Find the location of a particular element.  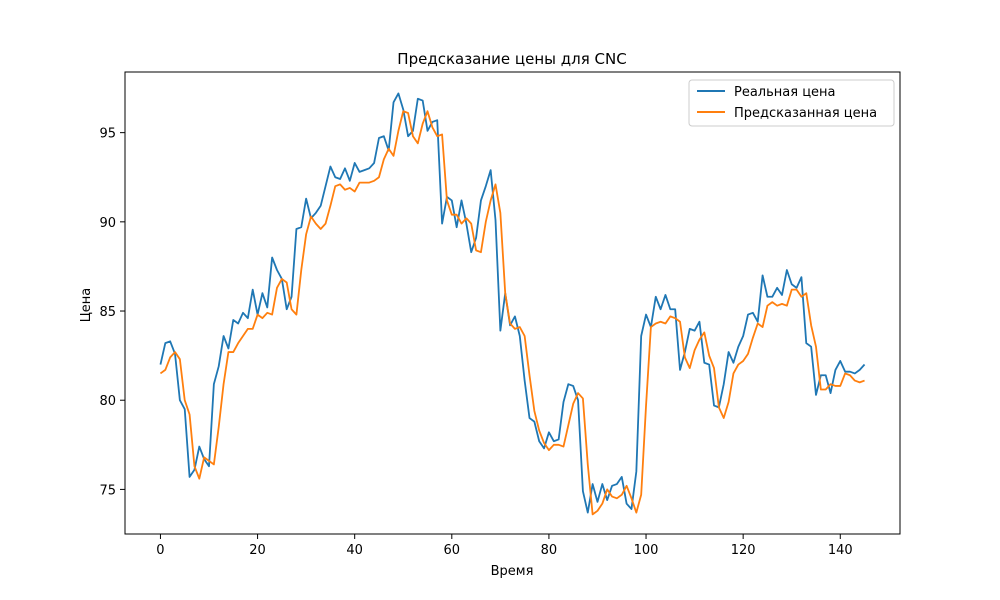

legend-box is located at coordinates (791, 103).